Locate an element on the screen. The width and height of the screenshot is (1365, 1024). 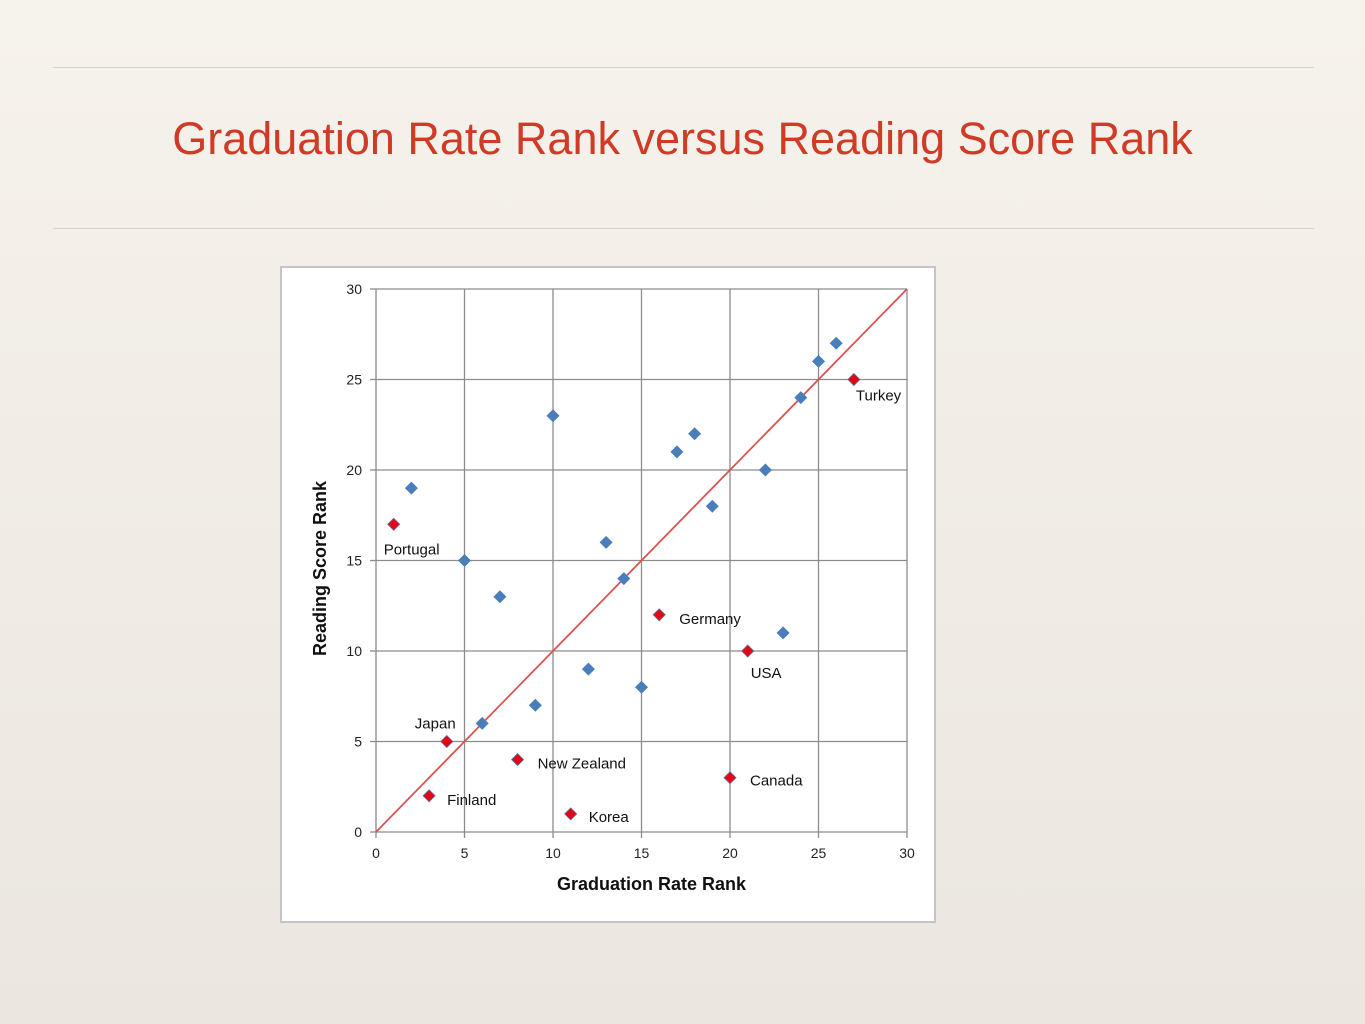
y-tick-label: 0 is located at coordinates (358, 832).